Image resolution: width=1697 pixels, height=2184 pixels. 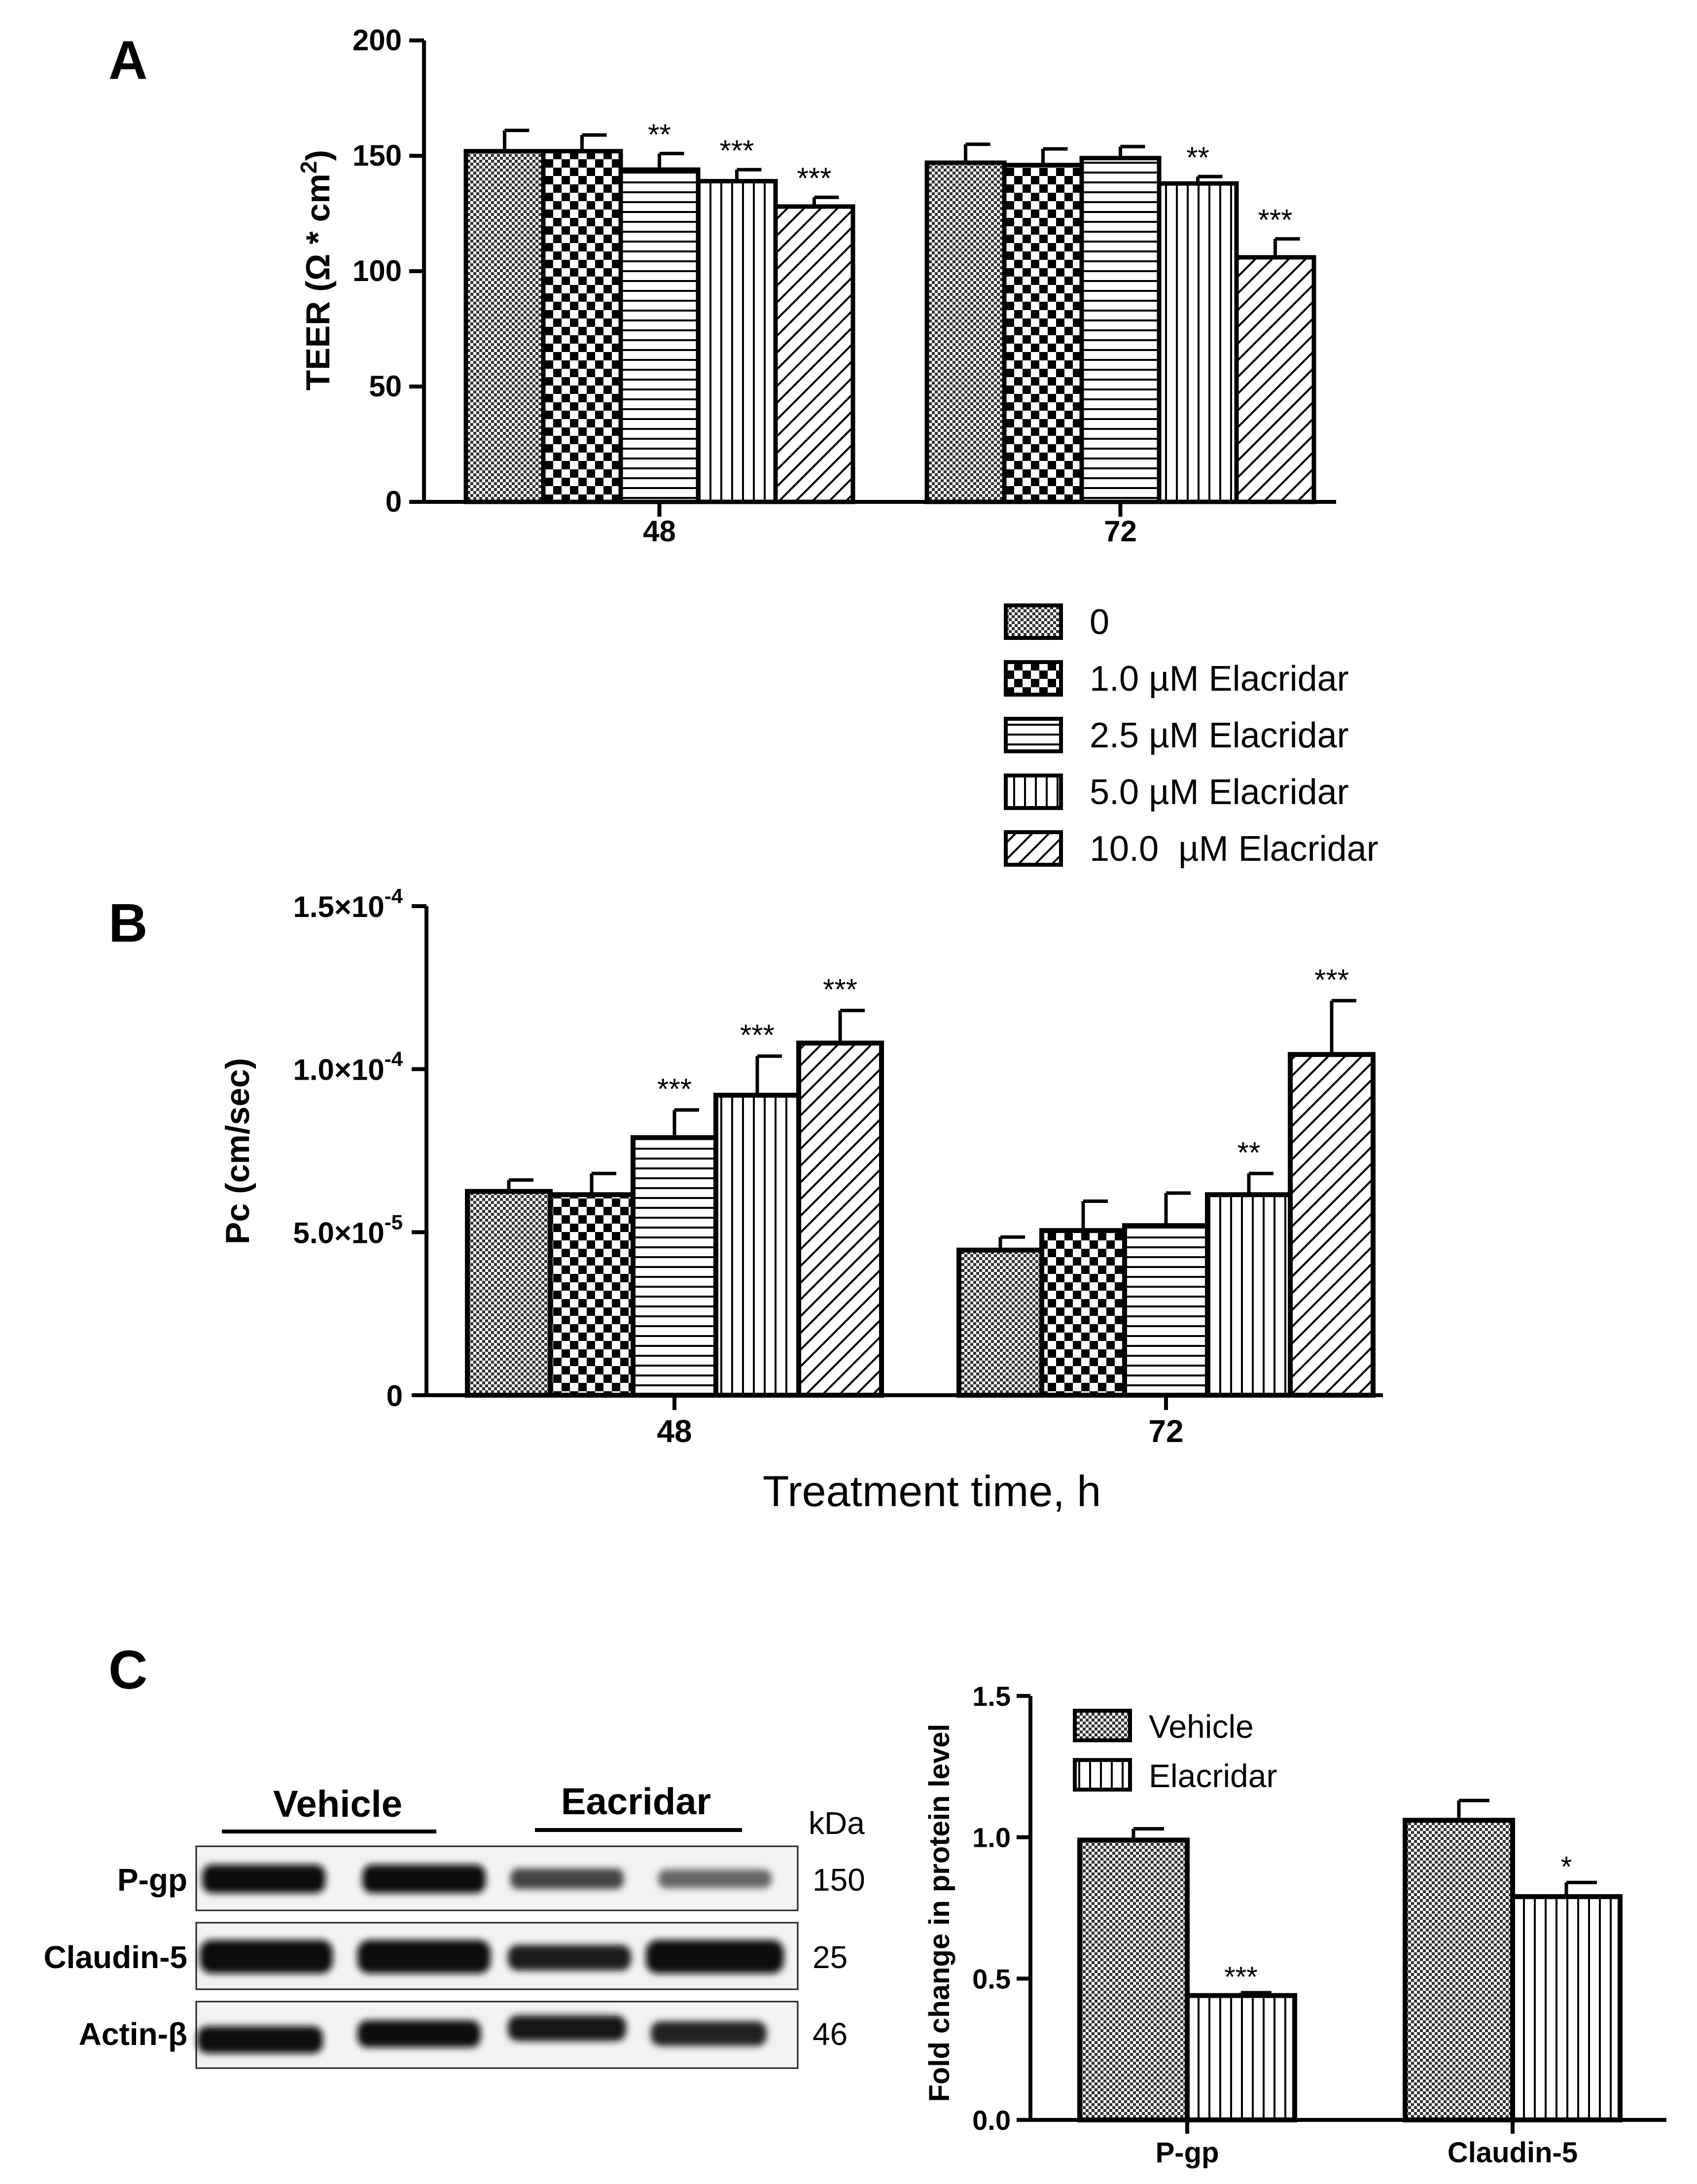 What do you see at coordinates (939, 1913) in the screenshot?
I see `y-axis-label: Fold change in protein level` at bounding box center [939, 1913].